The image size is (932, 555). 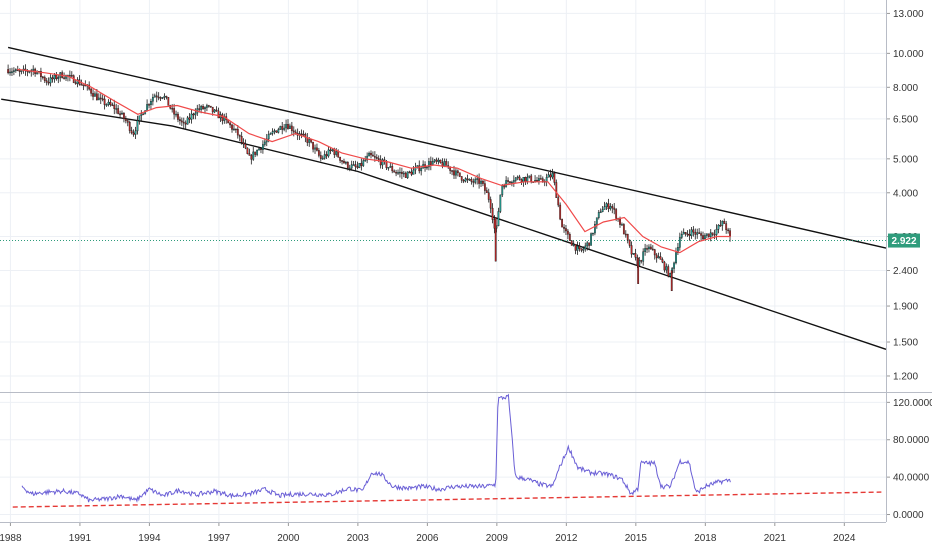 I want to click on y-tick-label: 1.200, so click(x=905, y=376).